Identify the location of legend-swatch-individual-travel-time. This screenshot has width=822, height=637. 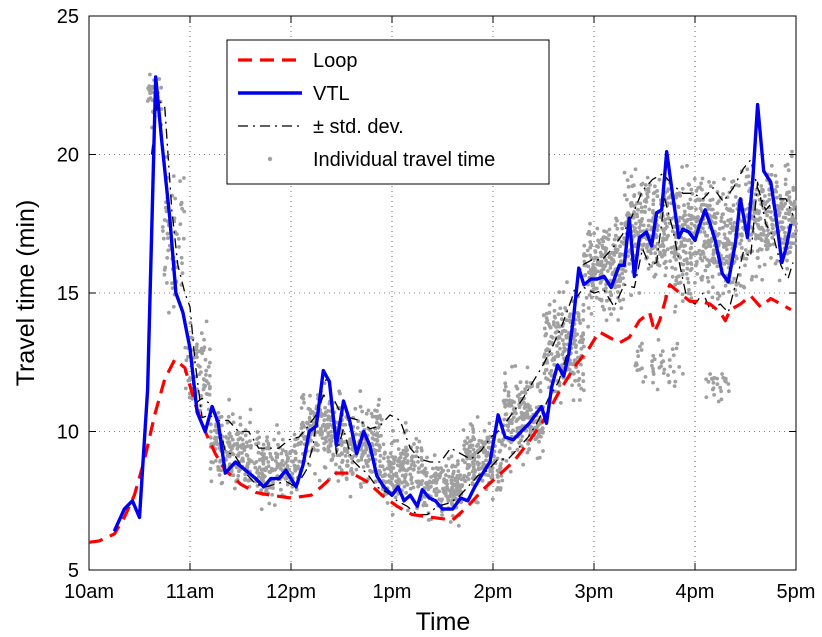
(270, 159).